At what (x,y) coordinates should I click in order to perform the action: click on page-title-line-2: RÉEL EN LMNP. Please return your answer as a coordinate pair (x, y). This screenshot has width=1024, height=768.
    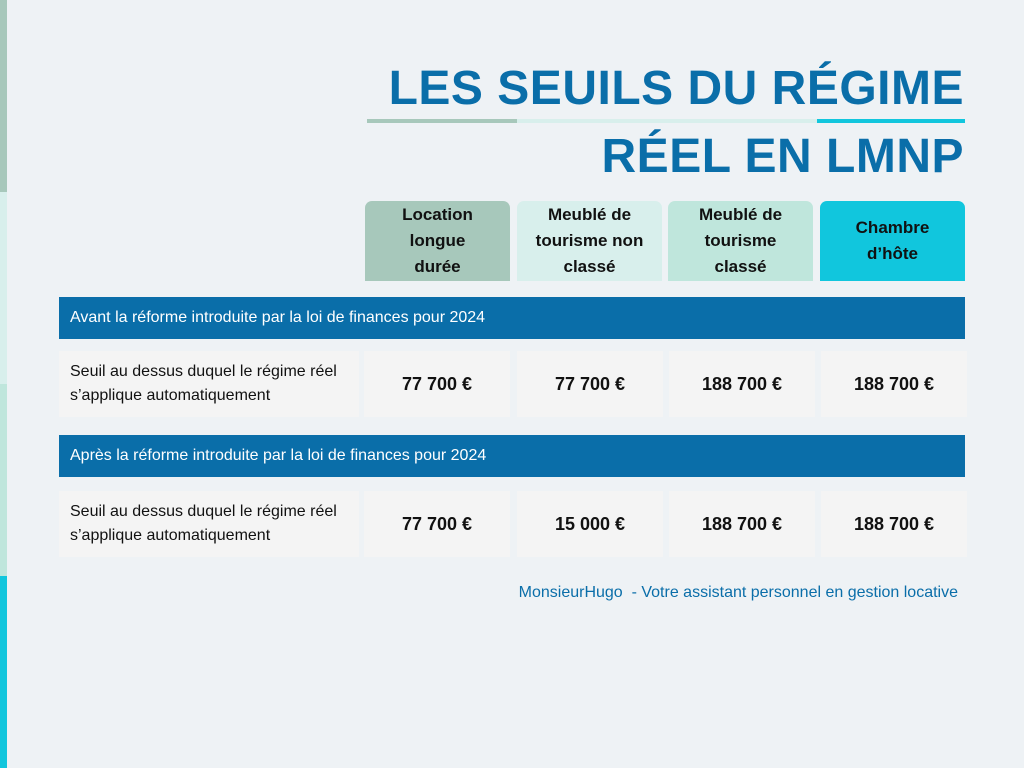
    Looking at the image, I should click on (782, 156).